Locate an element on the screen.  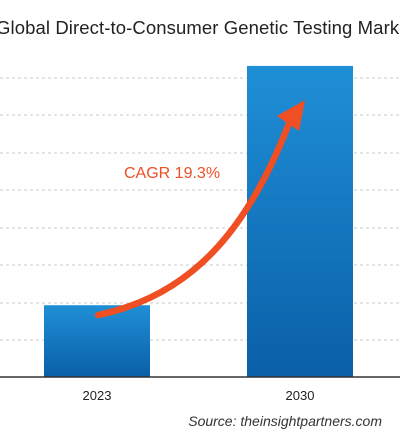
cagr-arrow-head is located at coordinates (291, 115).